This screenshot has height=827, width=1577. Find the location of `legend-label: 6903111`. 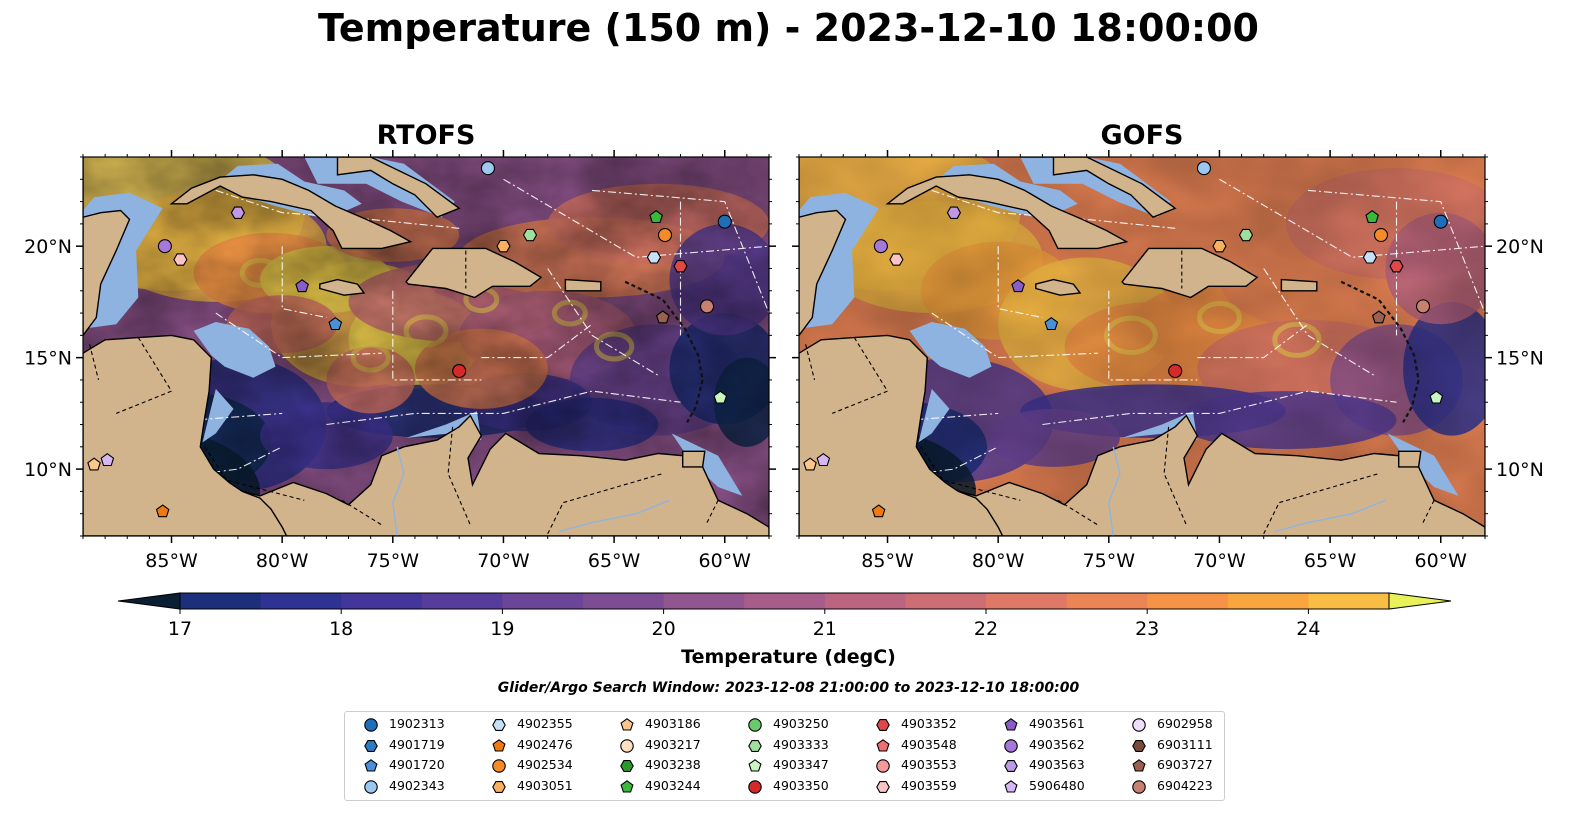

legend-label: 6903111 is located at coordinates (1185, 744).